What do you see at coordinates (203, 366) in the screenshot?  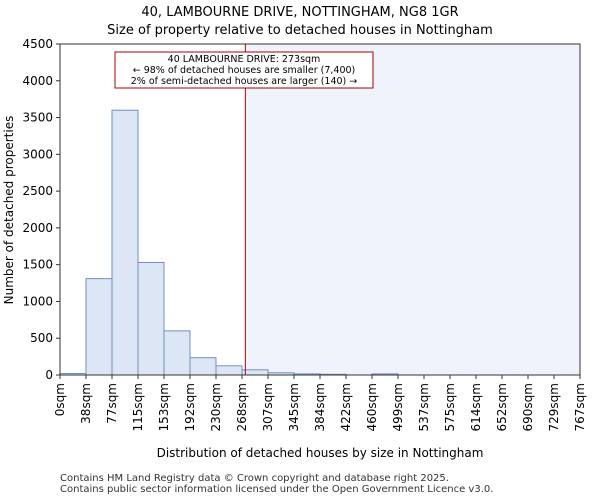 I see `bar-192sqm` at bounding box center [203, 366].